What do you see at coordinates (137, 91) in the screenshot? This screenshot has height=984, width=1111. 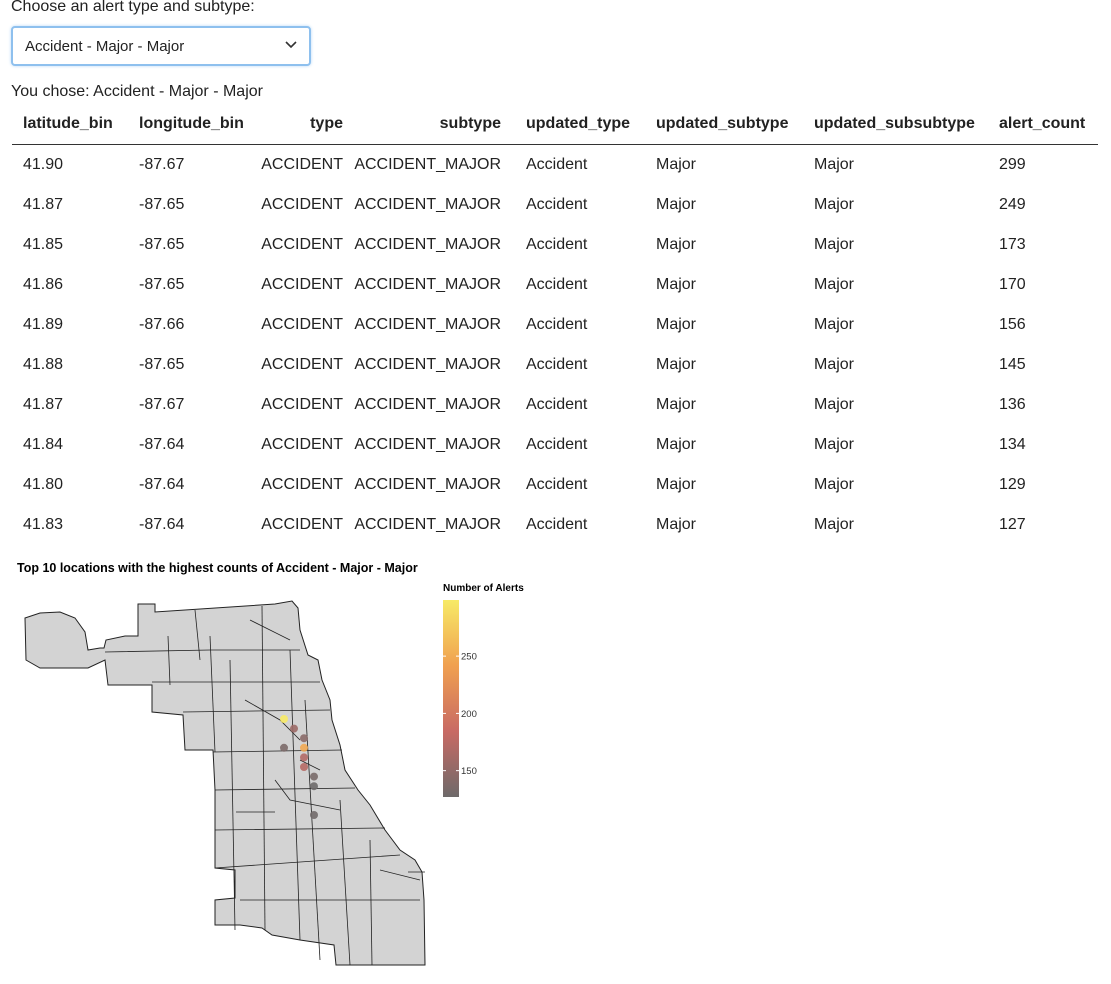 I see `choice-text: You chose: Accident - Major - Major` at bounding box center [137, 91].